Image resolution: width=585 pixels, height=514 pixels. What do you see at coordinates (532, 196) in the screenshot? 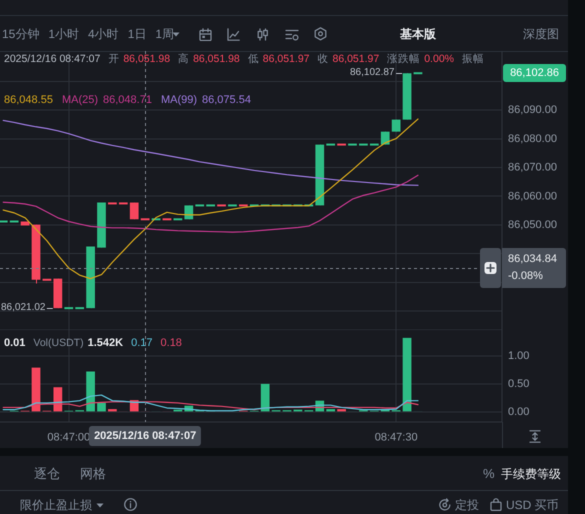
I see `y-tick-label: 86,060.00` at bounding box center [532, 196].